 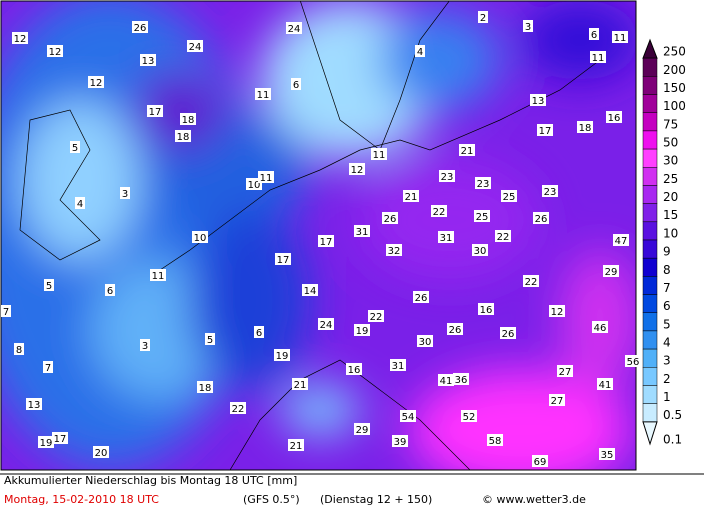 I want to click on precip-label: 31, so click(x=362, y=232).